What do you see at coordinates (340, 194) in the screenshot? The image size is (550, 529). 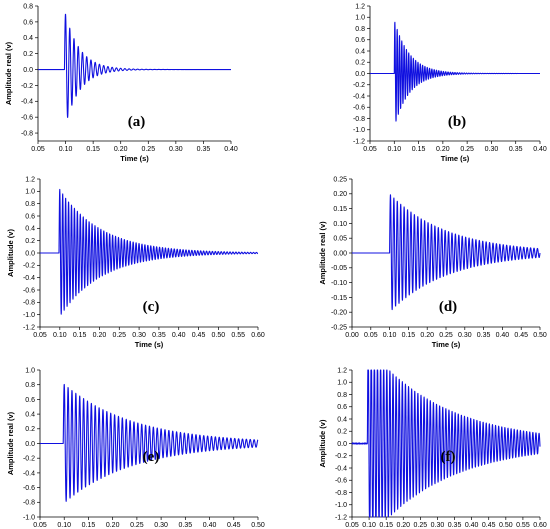 I see `y-tick-label: 0.20` at bounding box center [340, 194].